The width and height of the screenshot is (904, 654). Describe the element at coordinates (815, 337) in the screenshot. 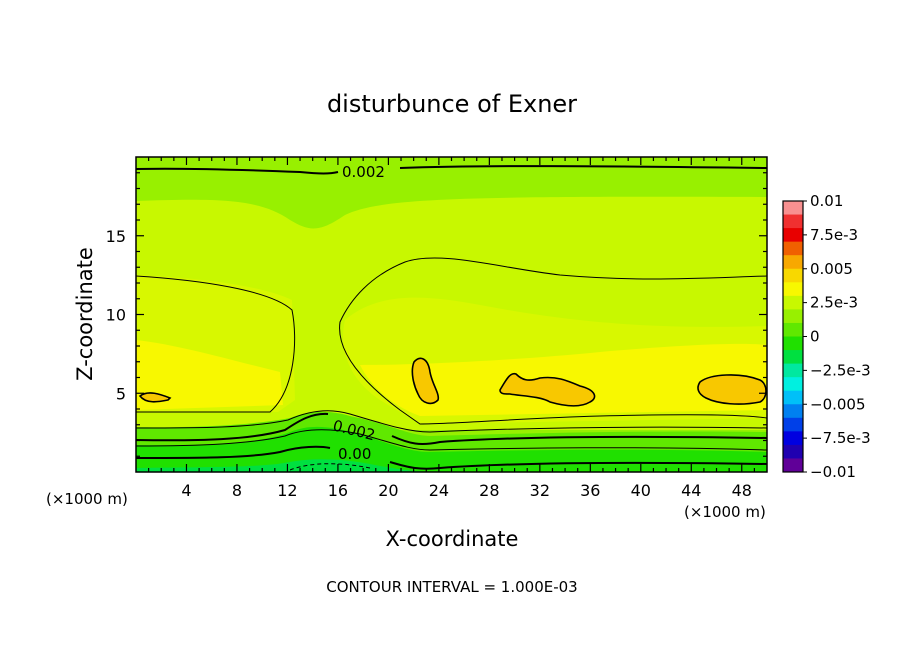

I see `colorbar-label: 0` at that location.